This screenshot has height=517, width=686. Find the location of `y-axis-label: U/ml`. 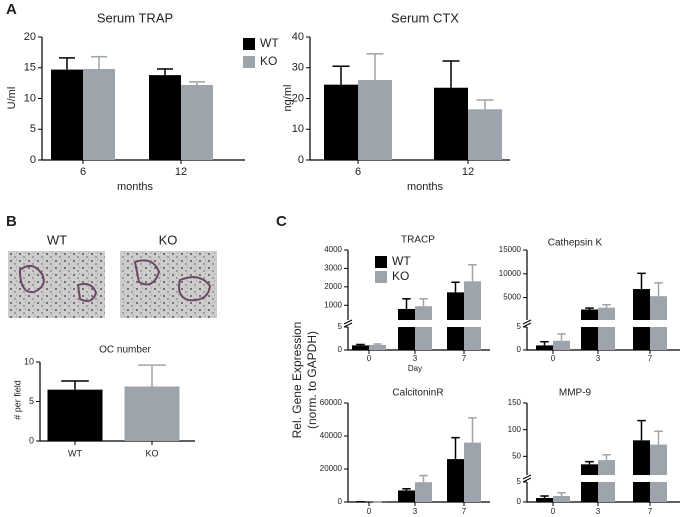

y-axis-label: U/ml is located at coordinates (12, 98).